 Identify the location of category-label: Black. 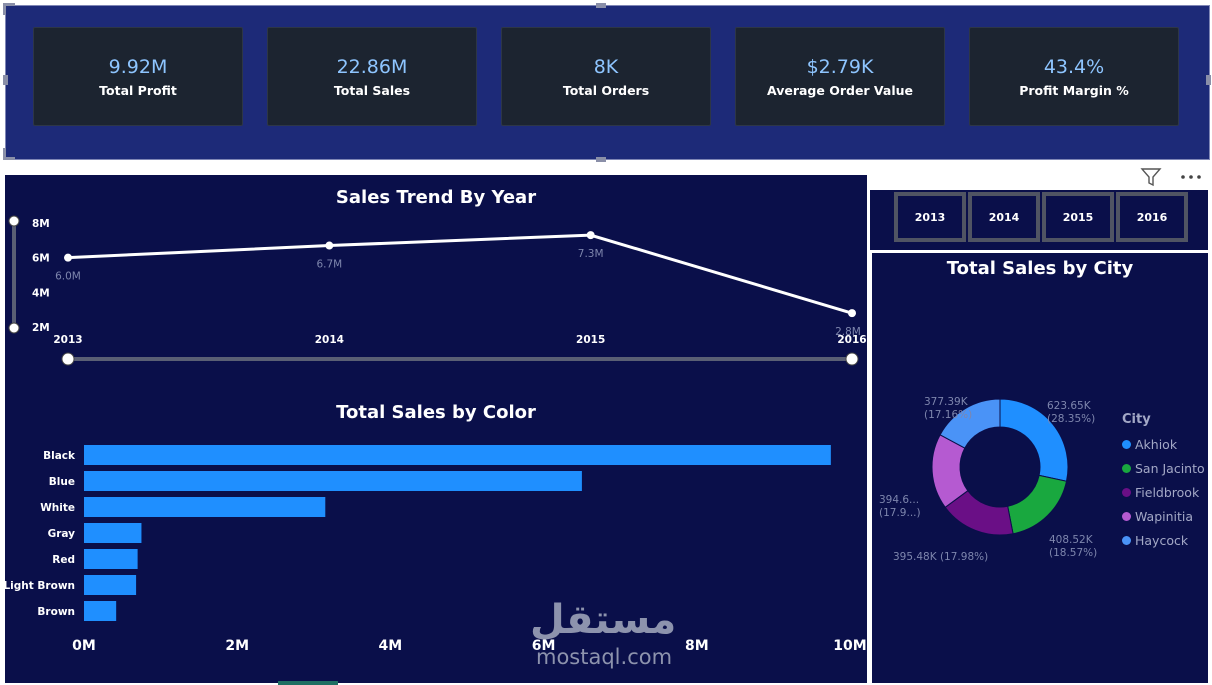
(59, 456).